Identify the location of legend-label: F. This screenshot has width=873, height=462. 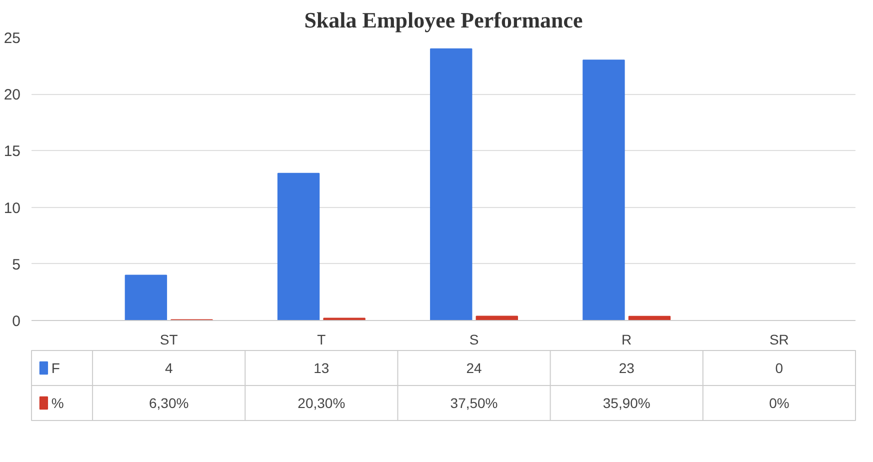
(55, 368).